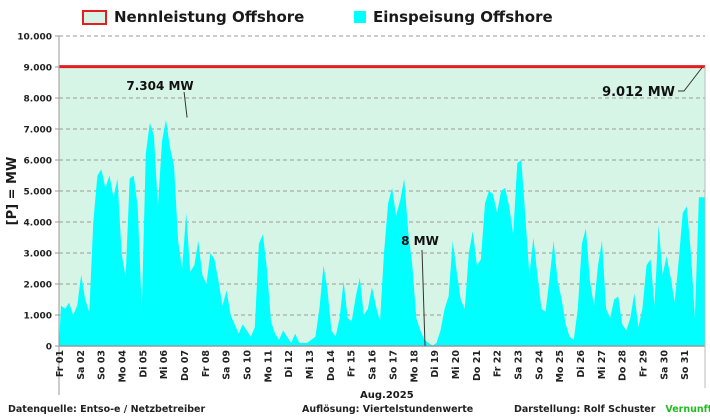  I want to click on y-tick-label: 5.000, so click(38, 193).